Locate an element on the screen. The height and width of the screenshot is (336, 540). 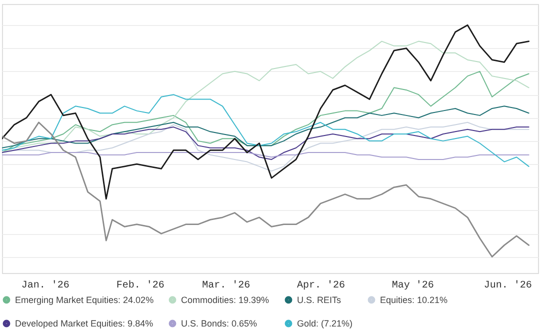
legend-label: U.S. Bonds: 0.65% is located at coordinates (219, 323).